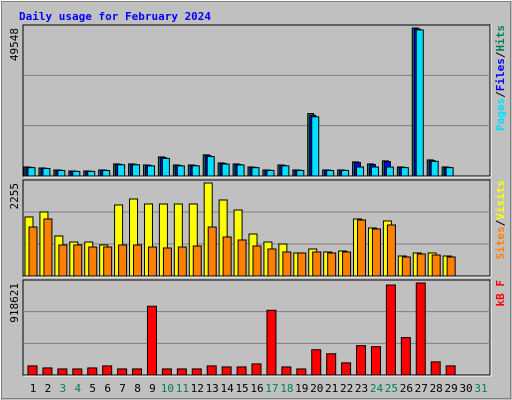 Image resolution: width=512 pixels, height=400 pixels. Describe the element at coordinates (14, 196) in the screenshot. I see `y-tick-label: 2255` at that location.